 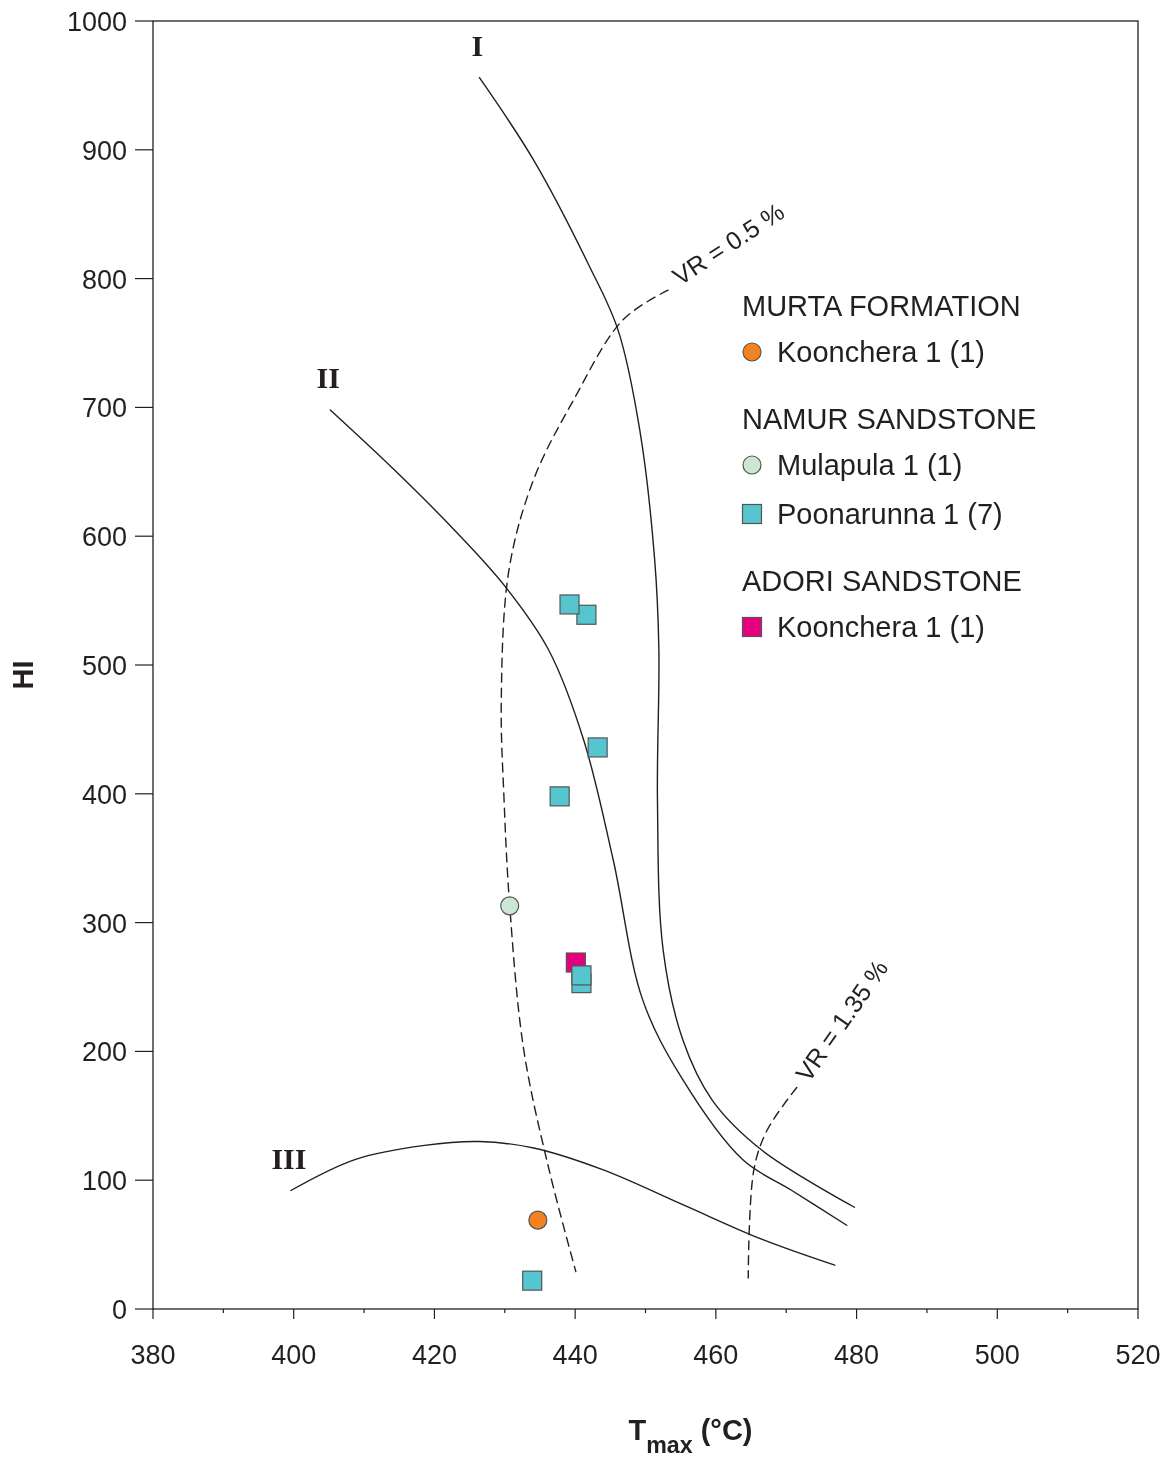 I want to click on x-tick-label: 440, so click(x=575, y=1355).